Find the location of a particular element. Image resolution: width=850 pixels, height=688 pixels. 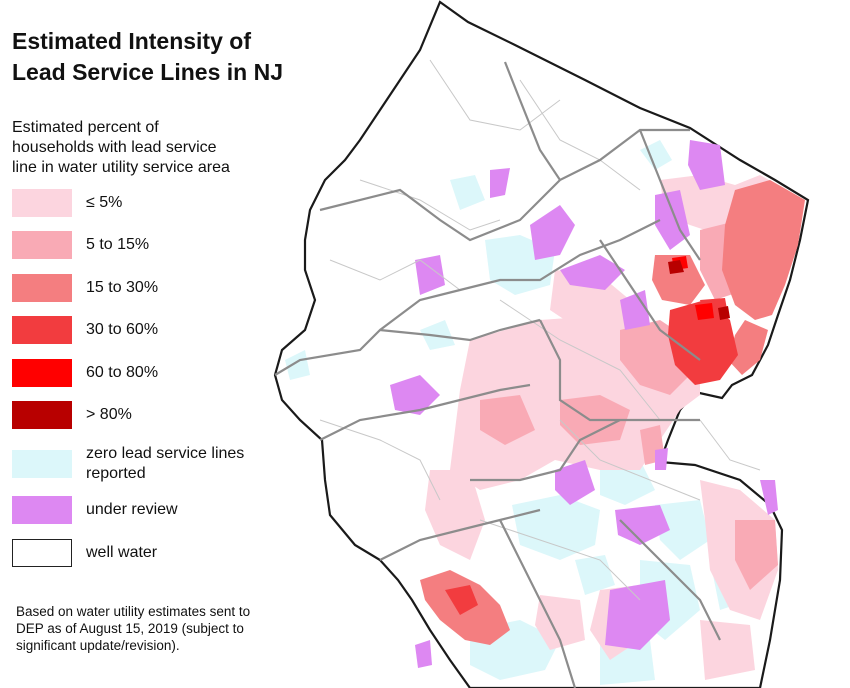

legend-item-30-60: 30 to 60% is located at coordinates (85, 330).